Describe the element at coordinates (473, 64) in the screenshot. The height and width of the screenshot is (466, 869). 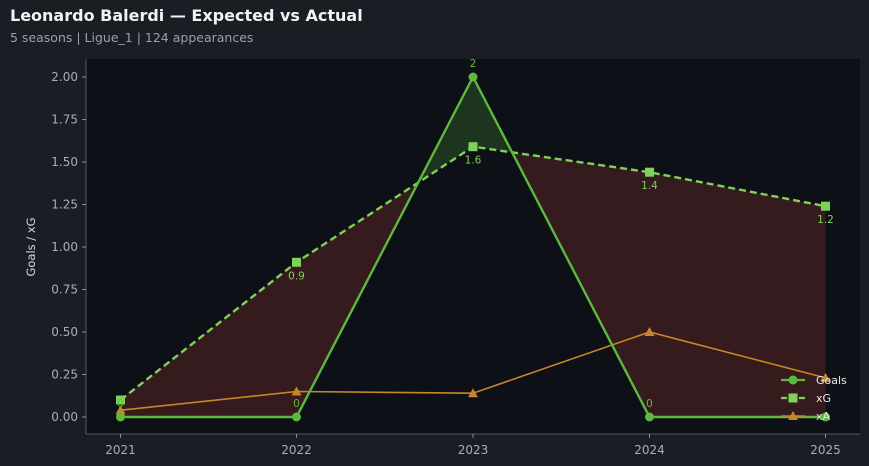
I see `goals-data-label: 2` at that location.